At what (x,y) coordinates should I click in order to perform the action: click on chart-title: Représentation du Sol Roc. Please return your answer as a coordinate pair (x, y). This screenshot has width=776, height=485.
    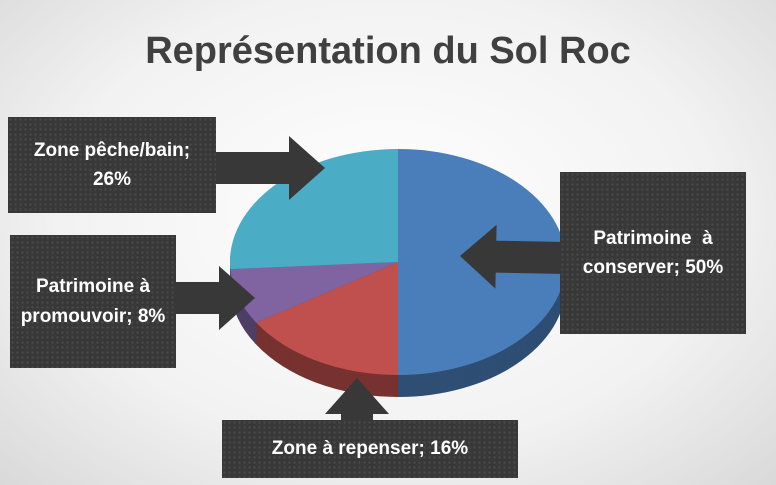
    Looking at the image, I should click on (388, 51).